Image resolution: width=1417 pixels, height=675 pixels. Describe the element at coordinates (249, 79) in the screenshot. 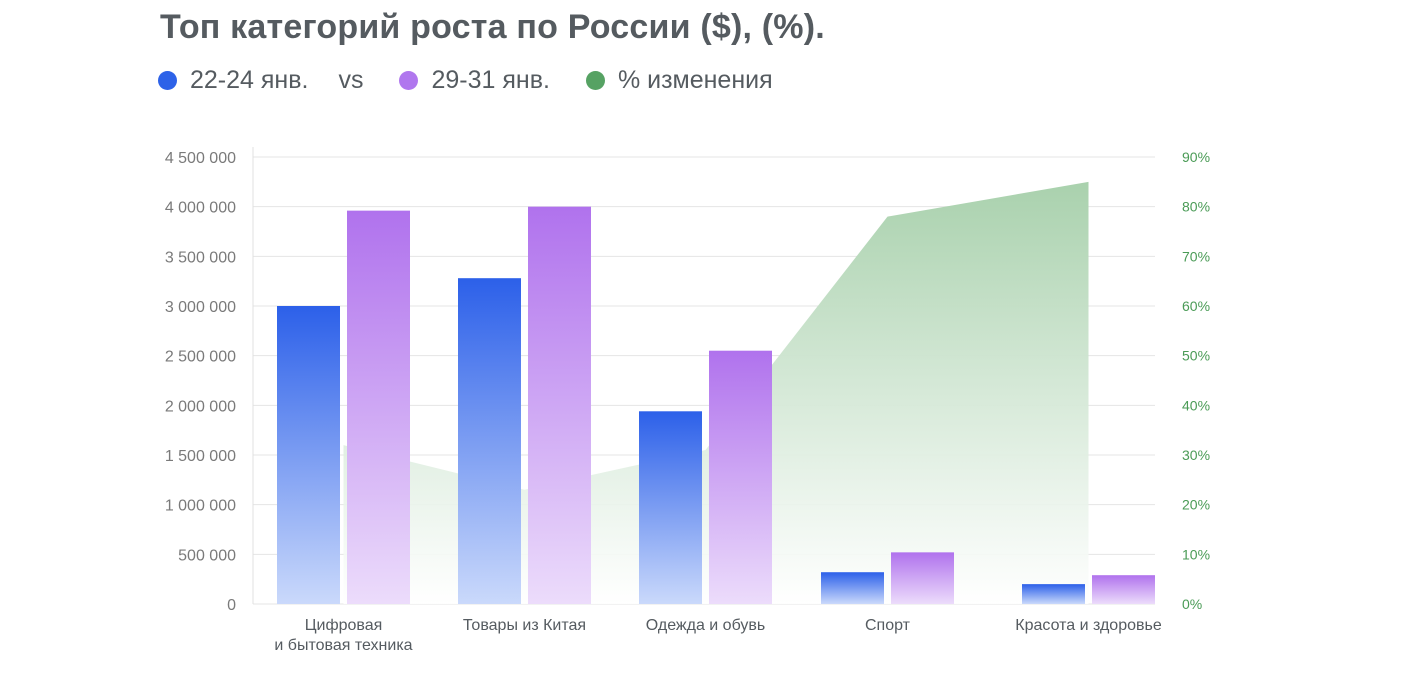

I see `legend-label-series1: 22-24 янв.` at that location.